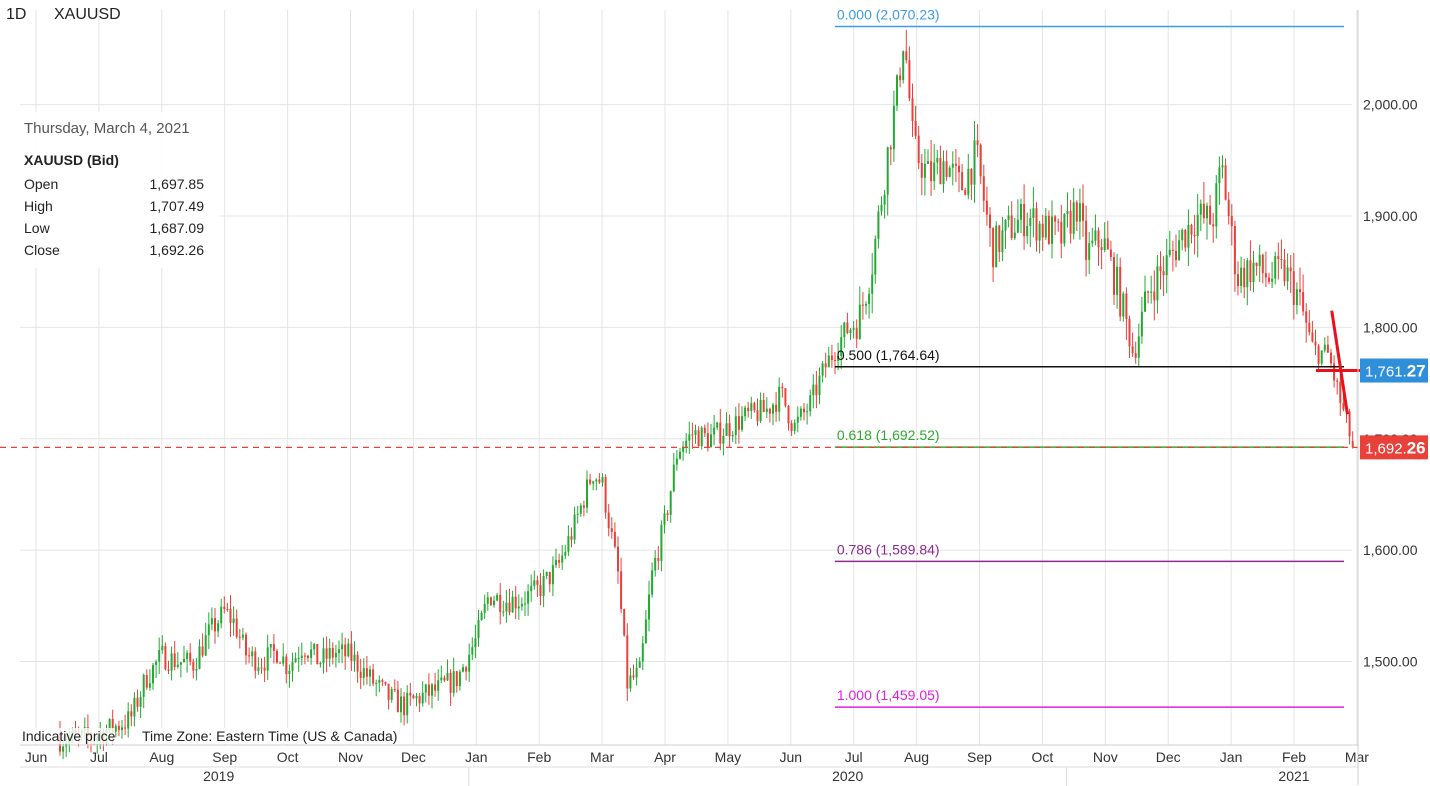  I want to click on trend-lines, so click(1340, 362).